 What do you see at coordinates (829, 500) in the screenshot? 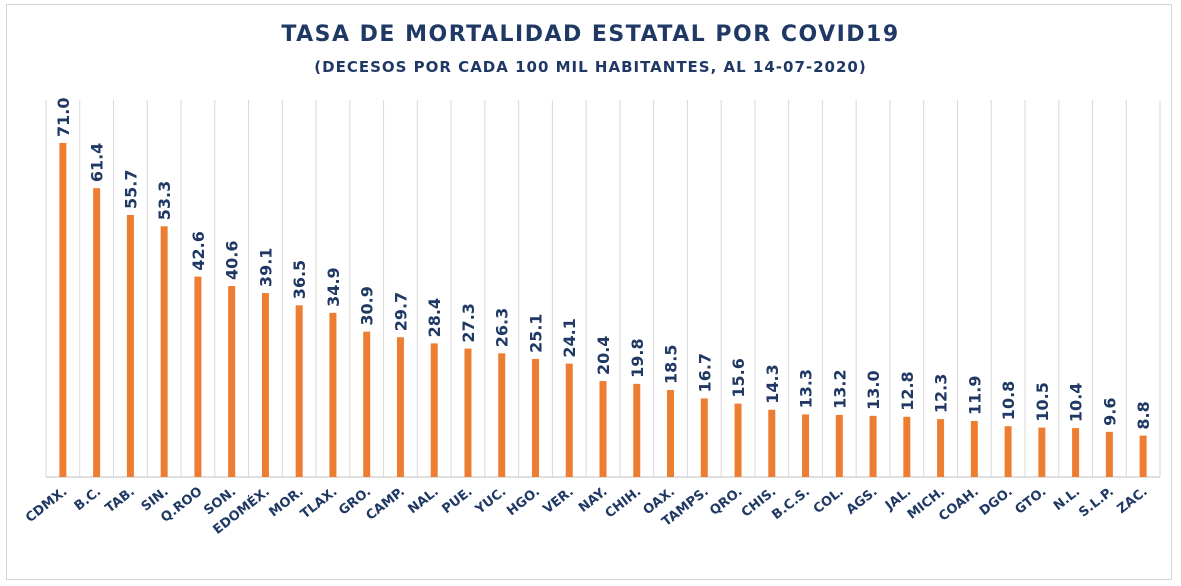
I see `category-tick-label: COL.` at bounding box center [829, 500].